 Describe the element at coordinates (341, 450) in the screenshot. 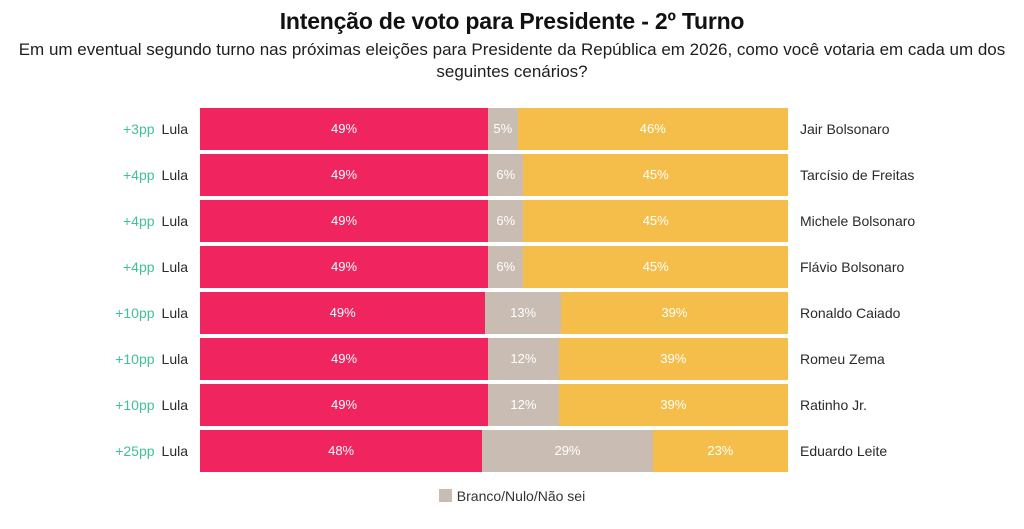

I see `lula-segment: 48%` at that location.